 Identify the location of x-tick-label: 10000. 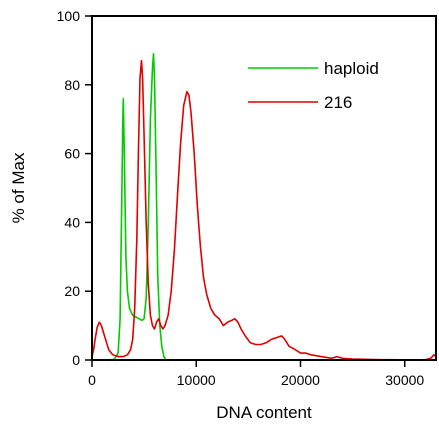
(196, 380).